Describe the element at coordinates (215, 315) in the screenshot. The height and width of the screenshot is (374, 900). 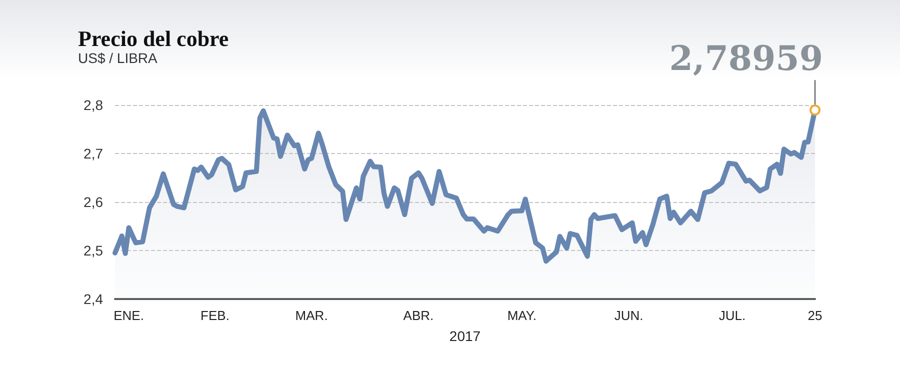
I see `x-tick-label: FEB.` at that location.